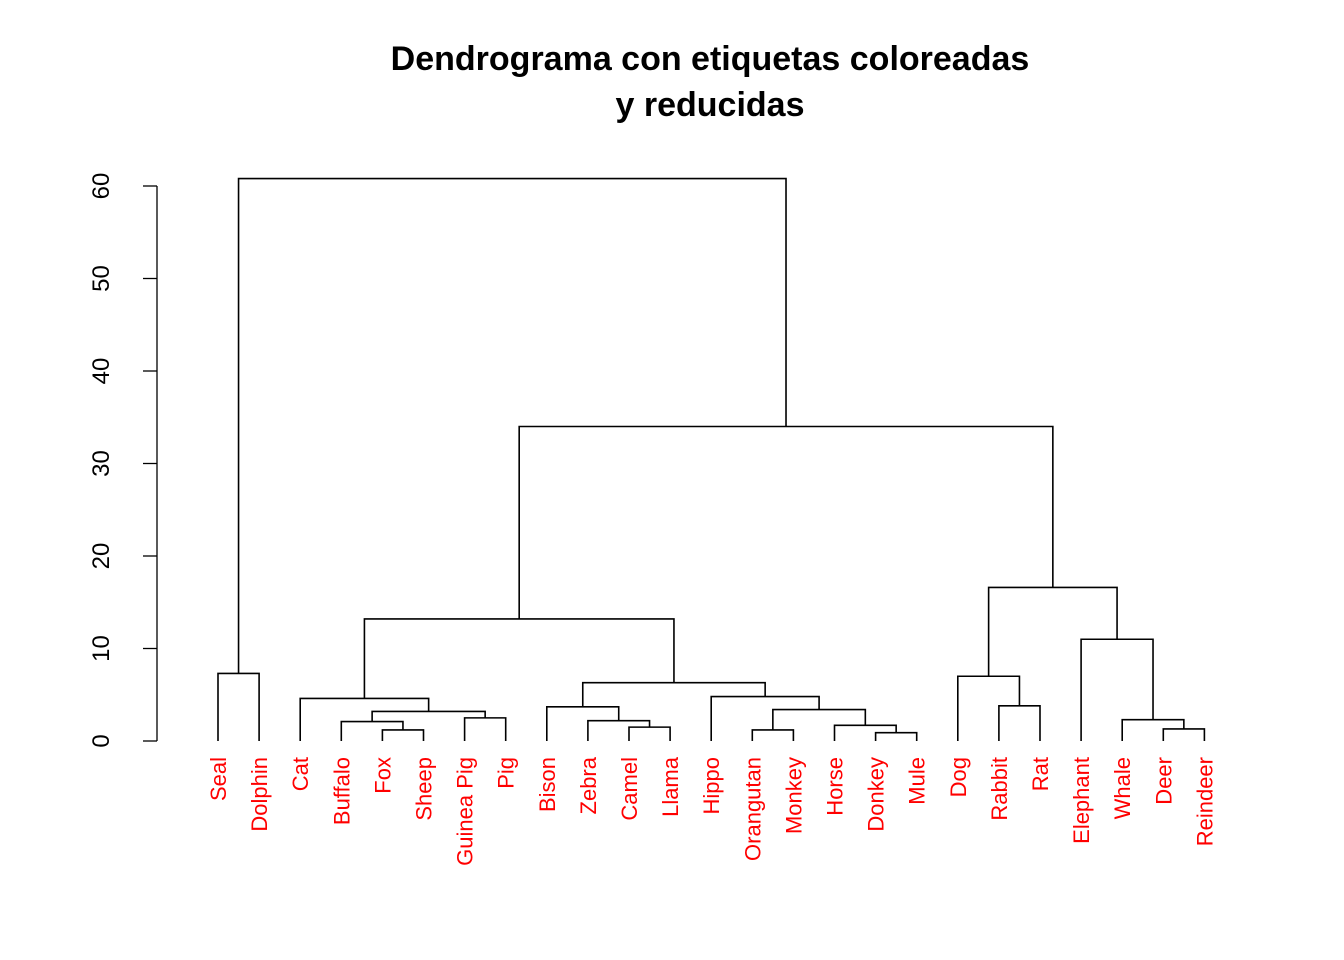  Describe the element at coordinates (101, 740) in the screenshot. I see `y-tick-label: 0` at that location.